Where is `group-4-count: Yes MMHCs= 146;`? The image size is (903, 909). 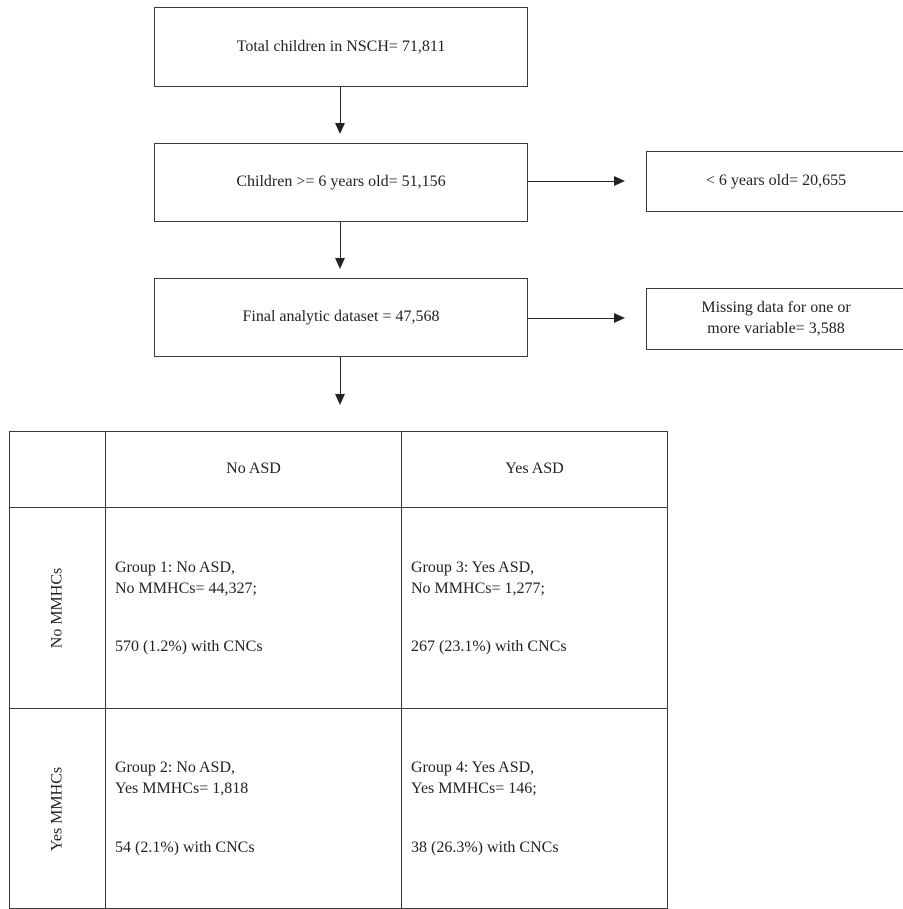 group-4-count: Yes MMHCs= 146; is located at coordinates (474, 789).